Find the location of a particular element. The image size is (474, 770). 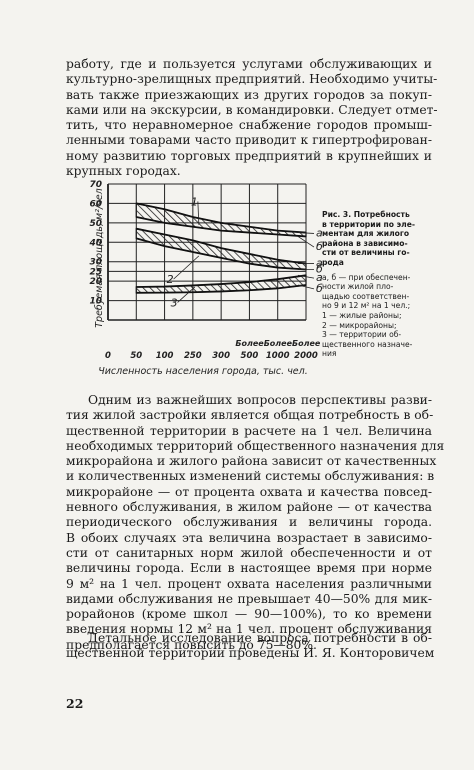

x-tick-label: 500 is located at coordinates (250, 356).